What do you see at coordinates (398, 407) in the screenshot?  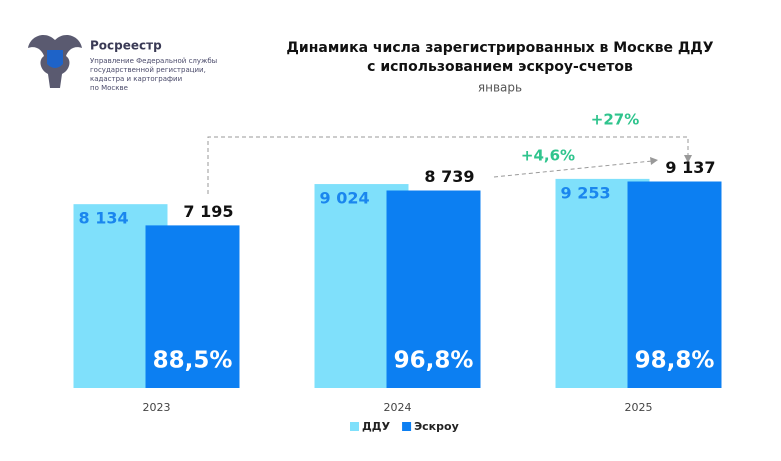 I see `x-tick-label: 2024` at bounding box center [398, 407].